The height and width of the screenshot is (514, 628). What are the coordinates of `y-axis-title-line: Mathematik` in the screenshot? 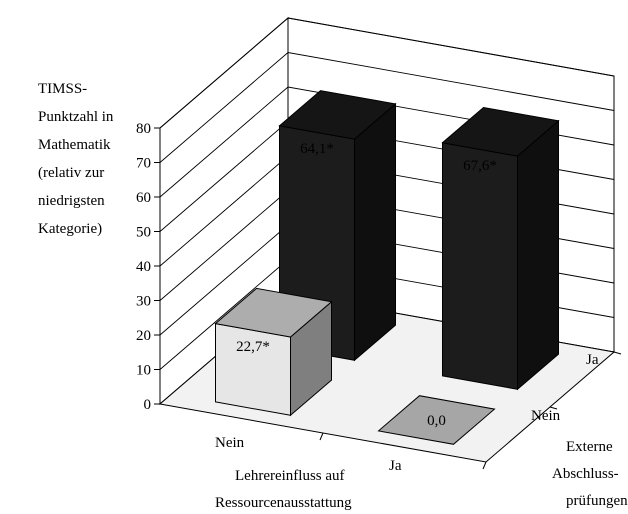 It's located at (74, 145).